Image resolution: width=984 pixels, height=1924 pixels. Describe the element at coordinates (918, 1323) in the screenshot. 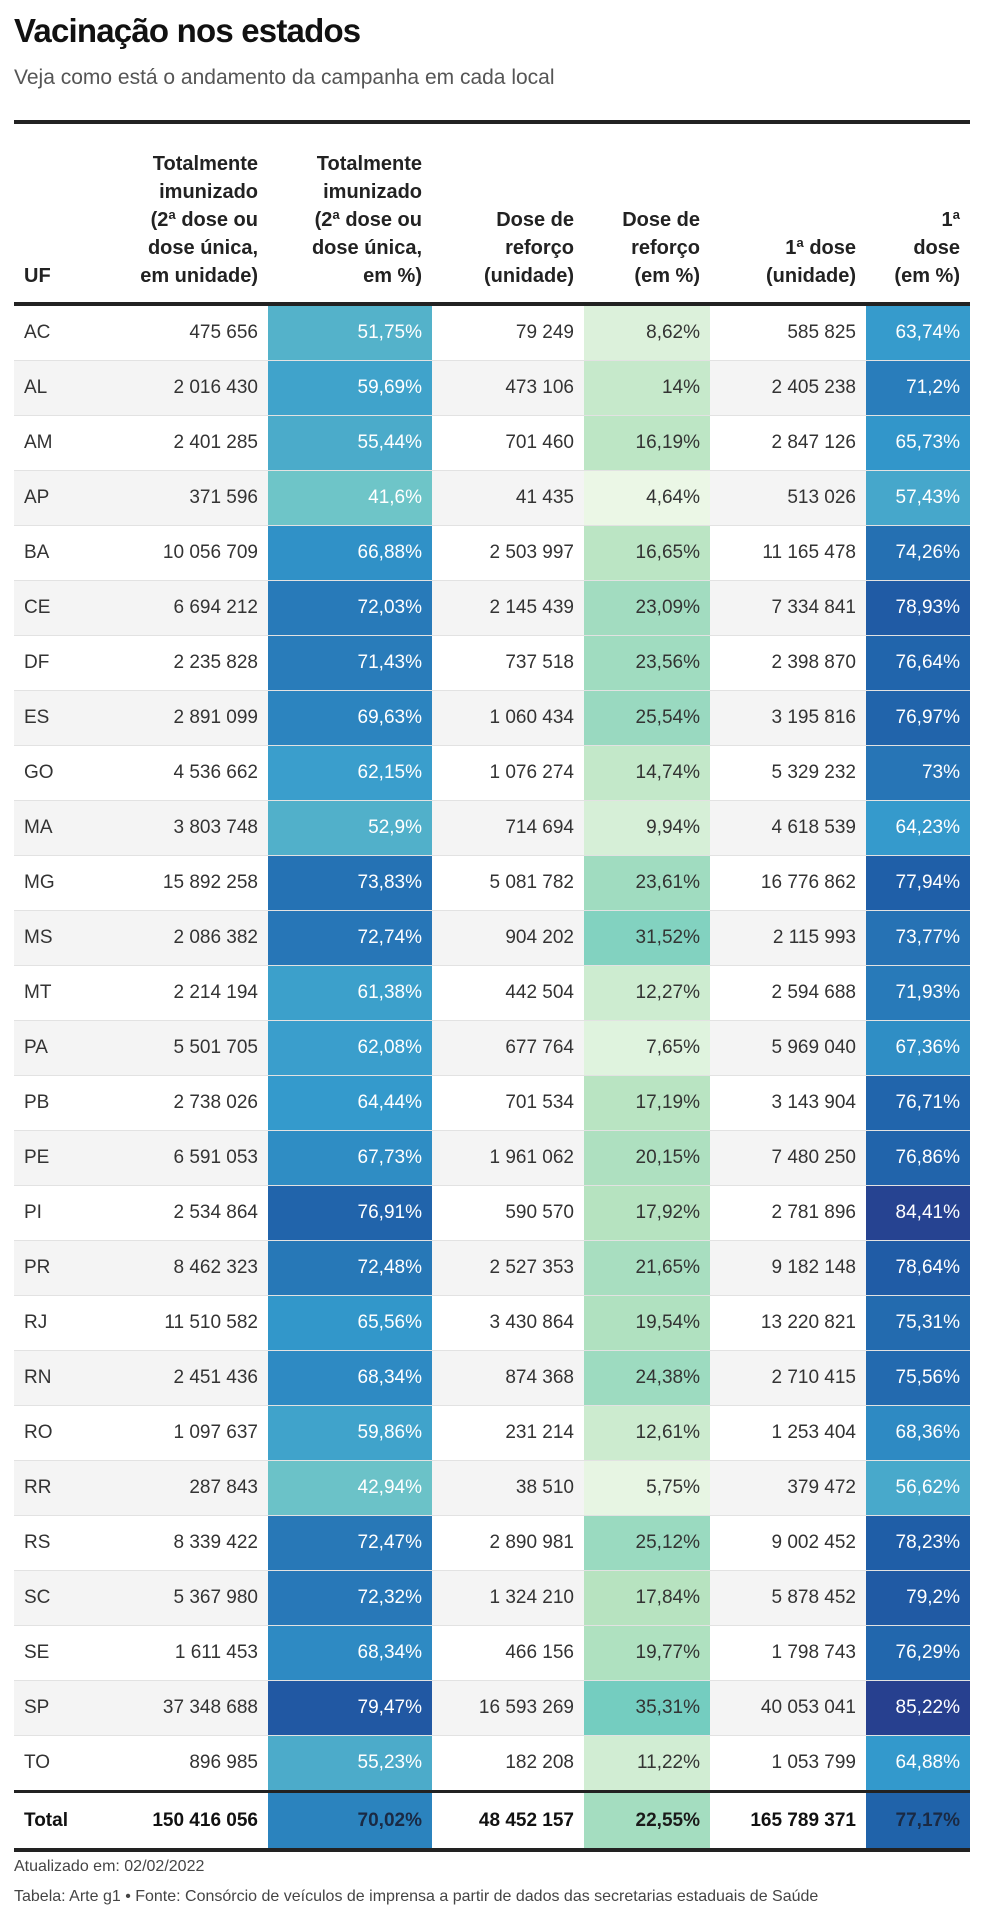

I see `cell-primeira-dose-percent: 75,31%` at that location.